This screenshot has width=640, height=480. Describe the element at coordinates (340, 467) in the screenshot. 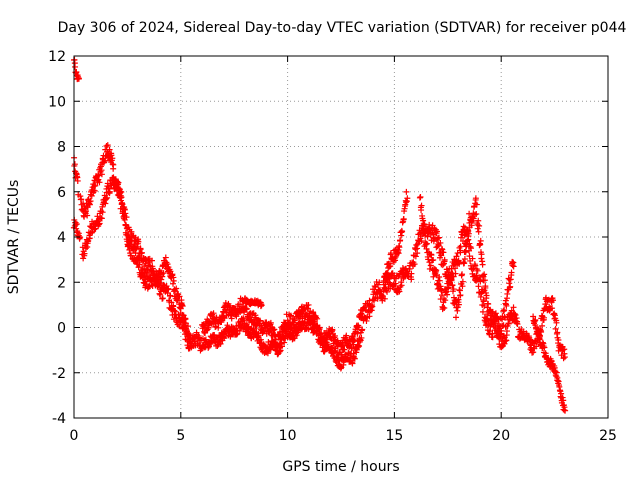

I see `x-axis-label: GPS time / hours` at that location.